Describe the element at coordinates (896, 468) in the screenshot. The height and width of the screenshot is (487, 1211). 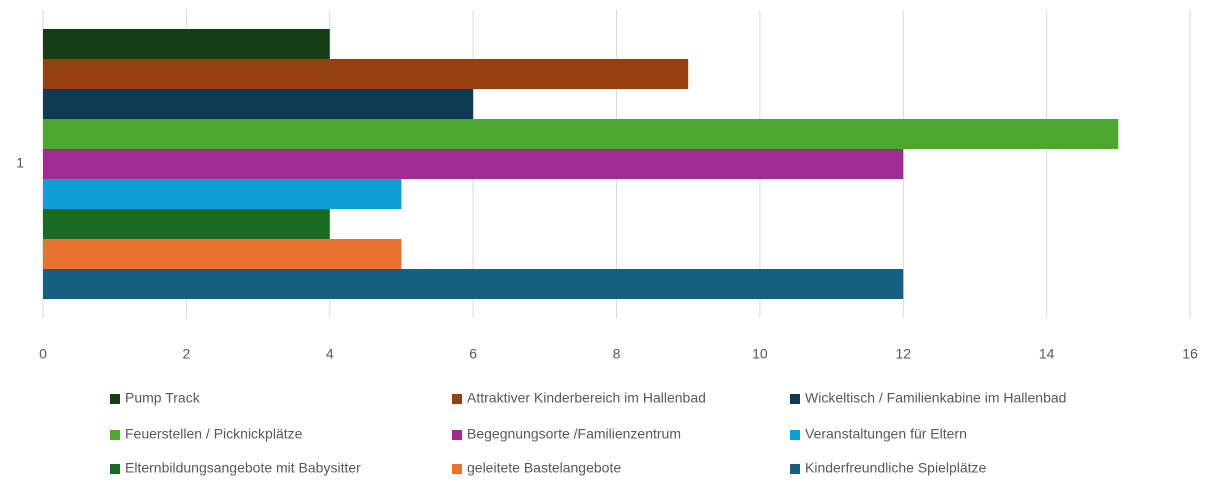
I see `legend-label: Kinderfreundliche Spielplätze` at that location.